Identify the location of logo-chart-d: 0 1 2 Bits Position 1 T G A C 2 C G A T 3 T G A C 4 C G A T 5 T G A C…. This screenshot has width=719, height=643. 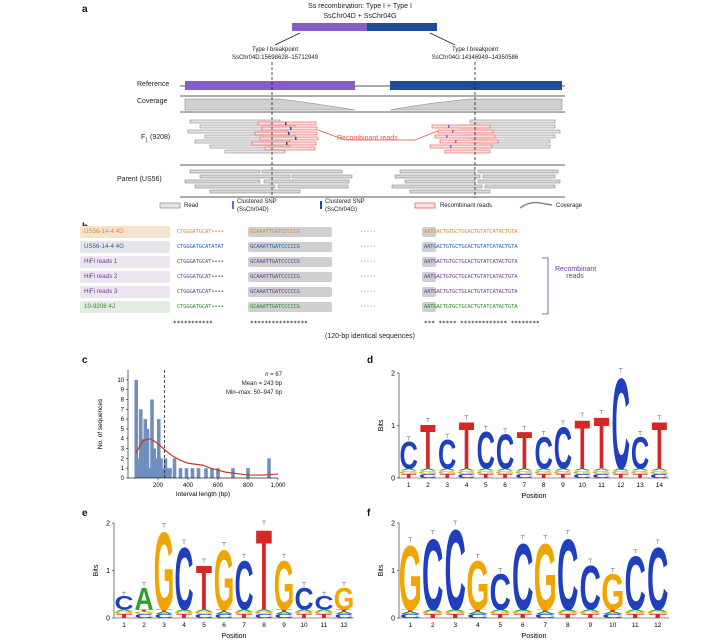
(525, 432).